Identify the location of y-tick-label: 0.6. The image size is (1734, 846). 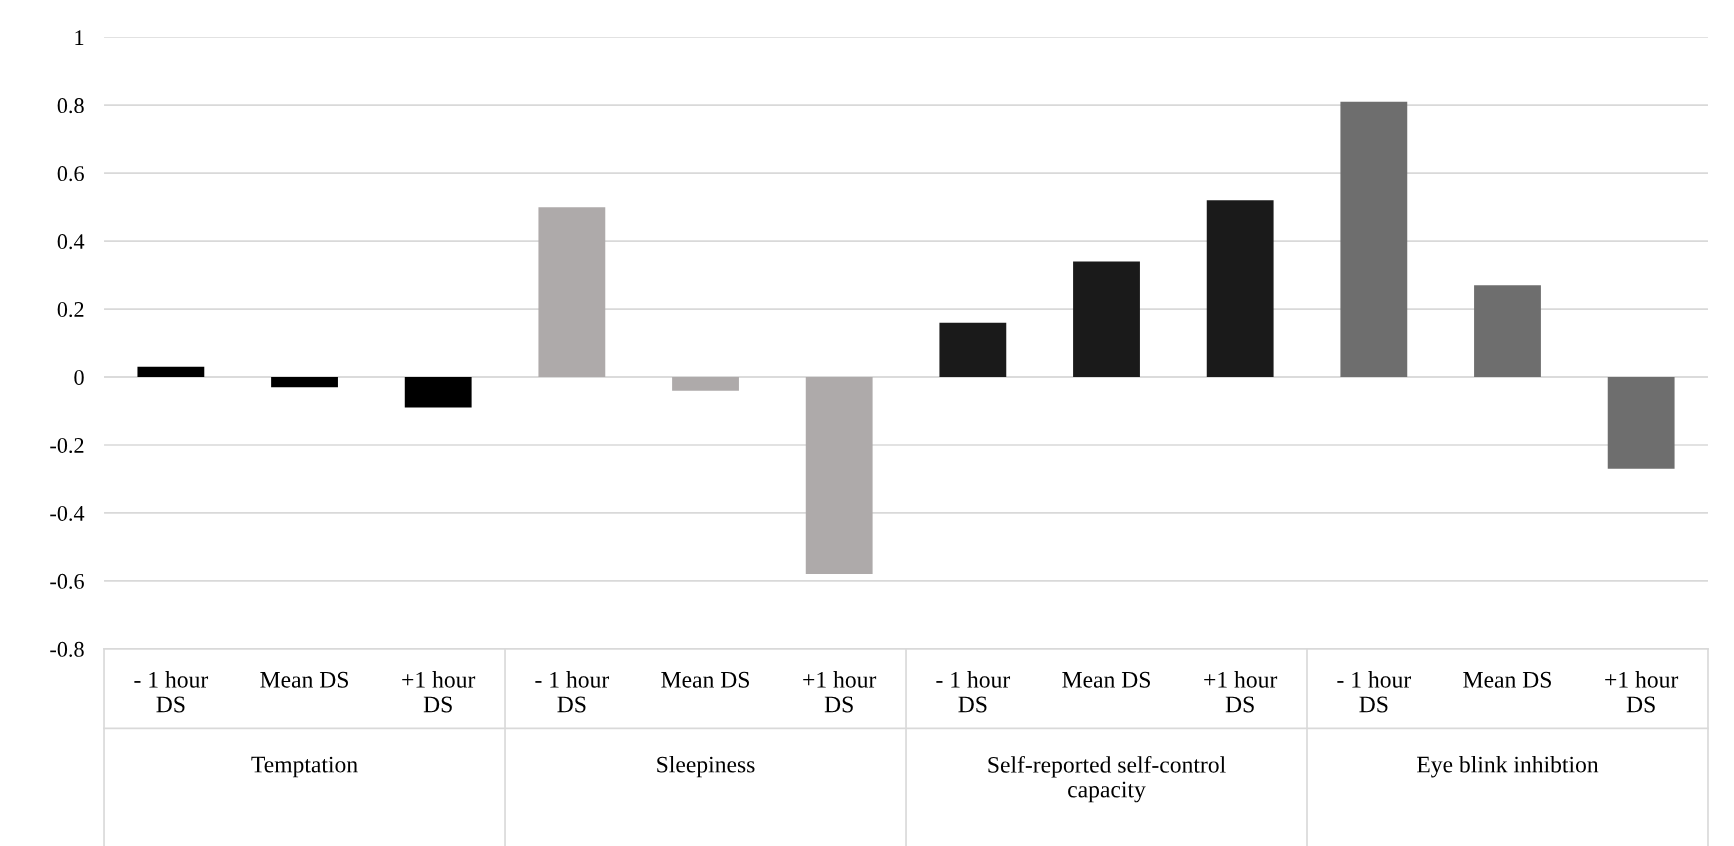
(70, 174).